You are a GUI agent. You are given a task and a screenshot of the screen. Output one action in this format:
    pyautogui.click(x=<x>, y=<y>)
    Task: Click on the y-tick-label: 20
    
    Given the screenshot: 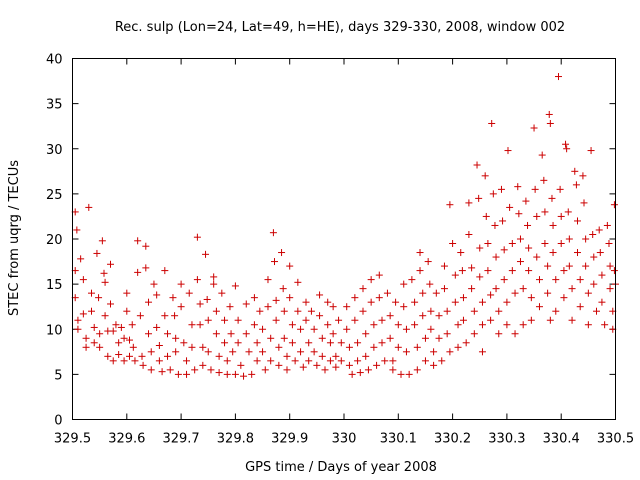 What is the action you would take?
    pyautogui.click(x=54, y=240)
    